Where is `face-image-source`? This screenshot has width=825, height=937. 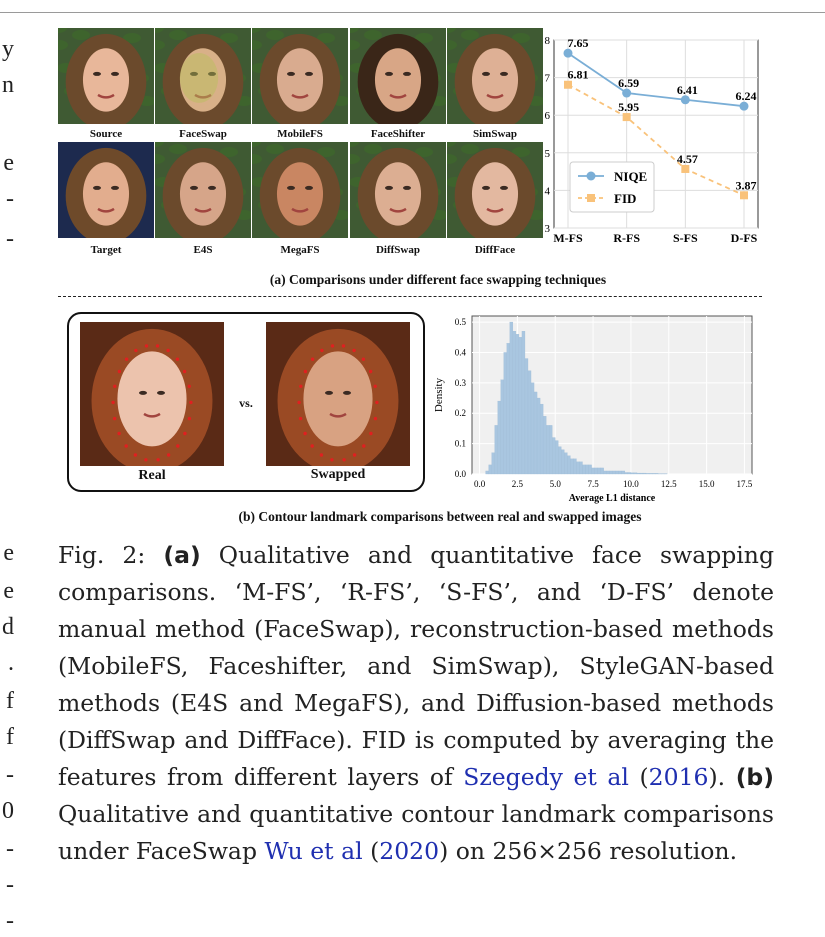 face-image-source is located at coordinates (106, 76).